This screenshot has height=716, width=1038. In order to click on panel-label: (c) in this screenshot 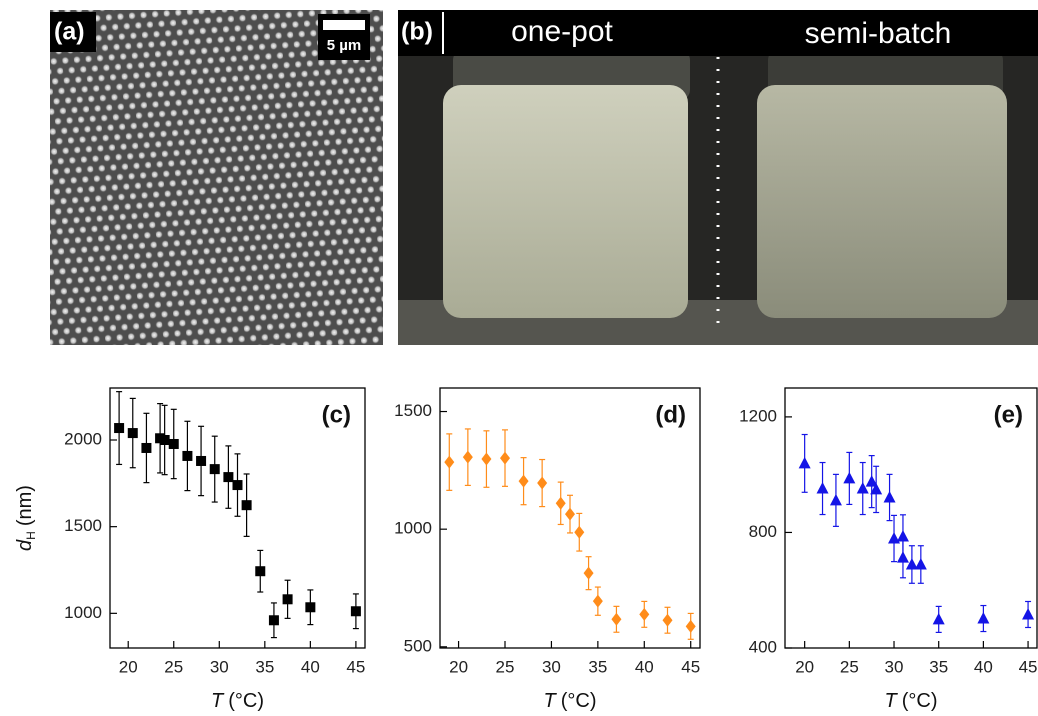, I will do `click(336, 414)`.